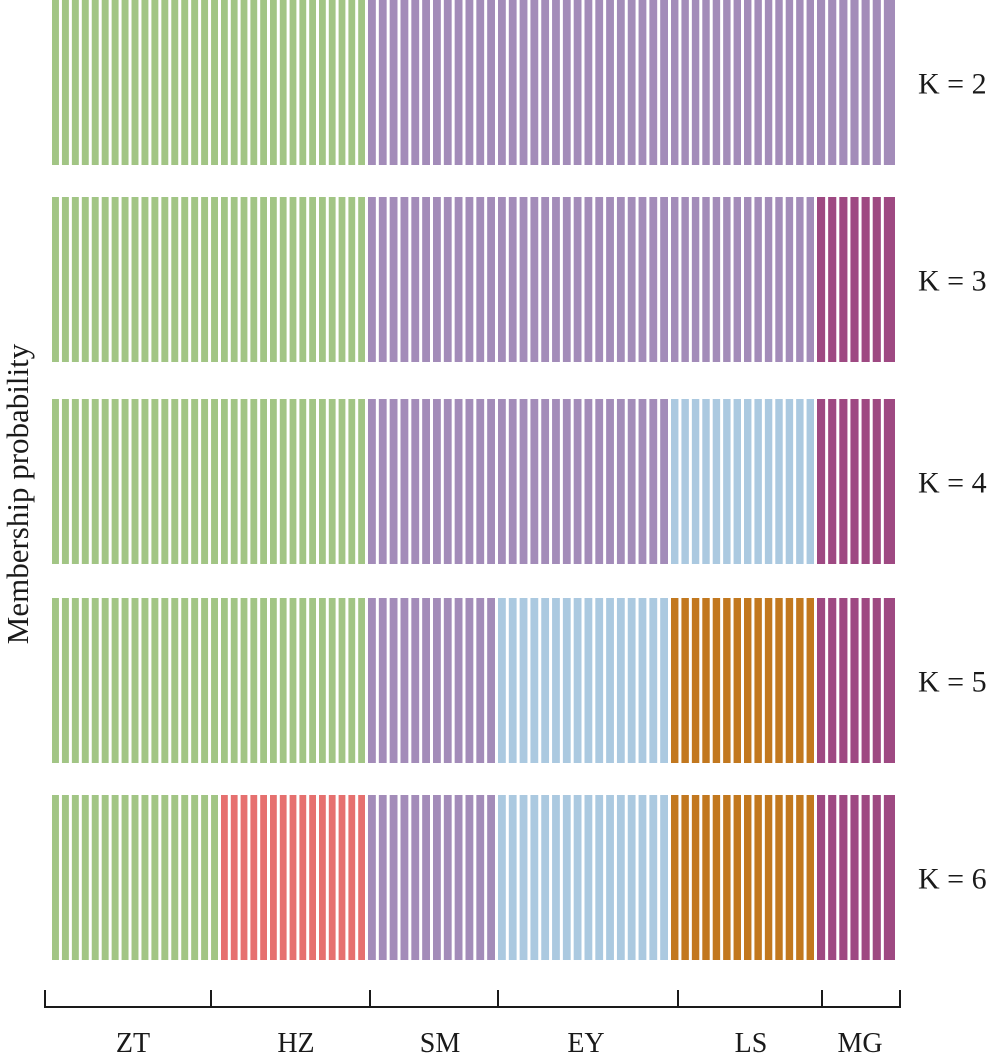 This screenshot has width=1000, height=1055. I want to click on bar-sm-11-k6, so click(480, 877).